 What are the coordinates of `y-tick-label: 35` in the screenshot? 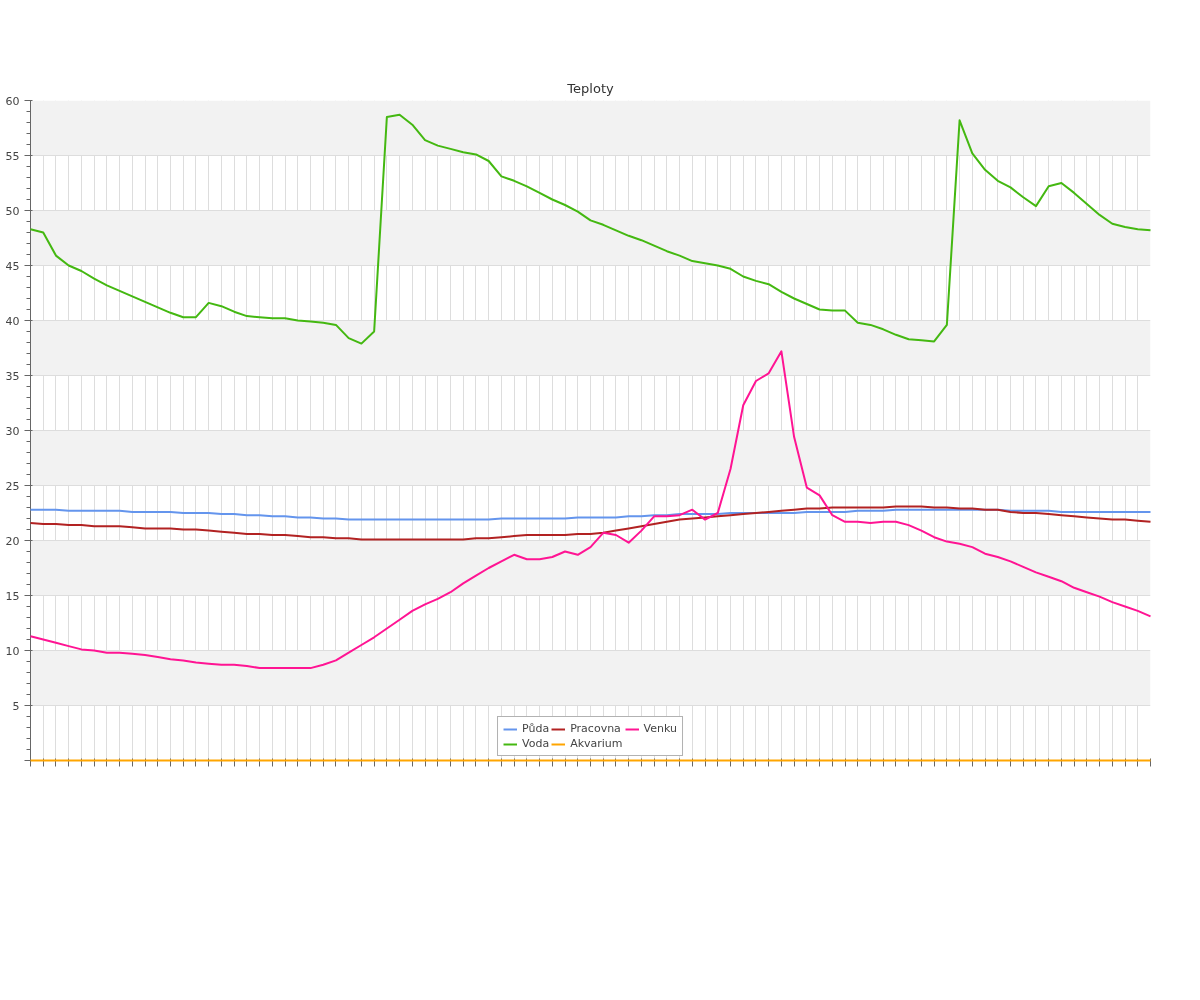 It's located at (12, 376).